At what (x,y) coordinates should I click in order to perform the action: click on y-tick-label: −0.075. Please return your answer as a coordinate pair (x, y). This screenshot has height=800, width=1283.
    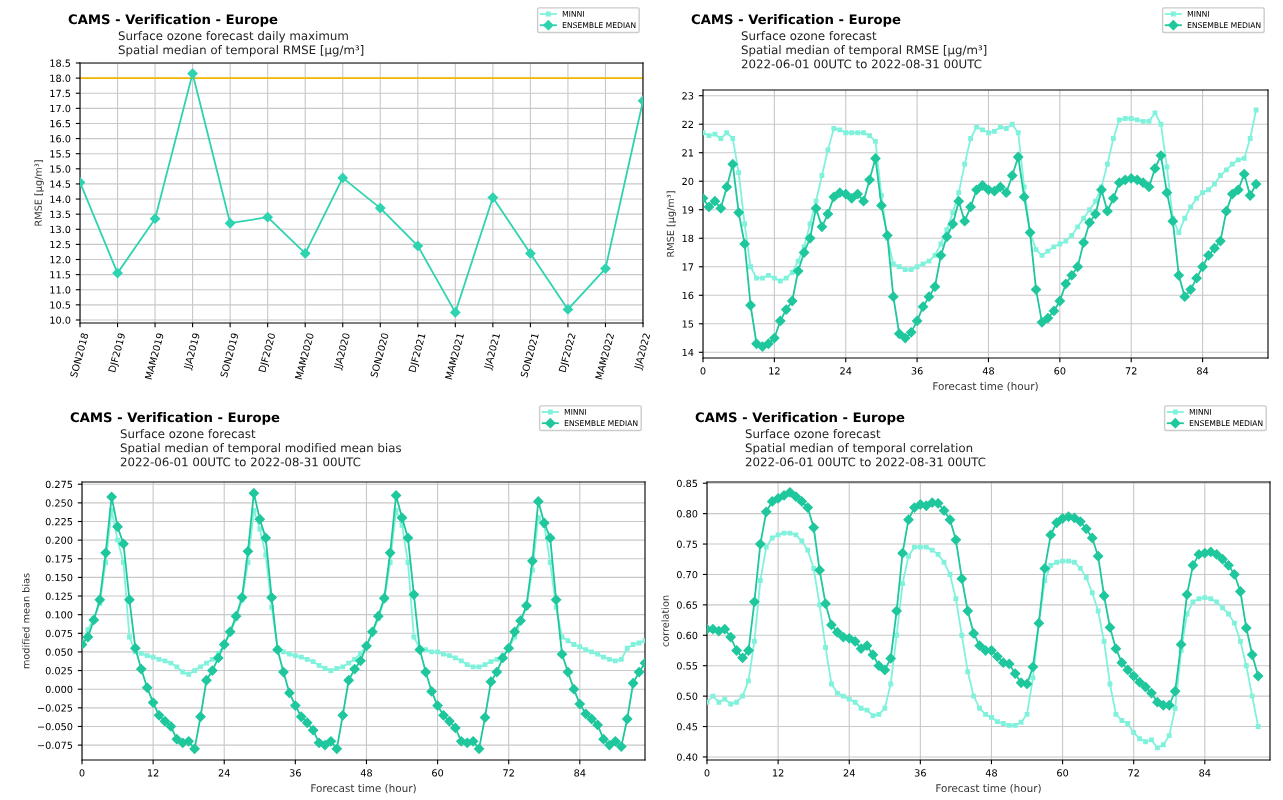
    Looking at the image, I should click on (55, 745).